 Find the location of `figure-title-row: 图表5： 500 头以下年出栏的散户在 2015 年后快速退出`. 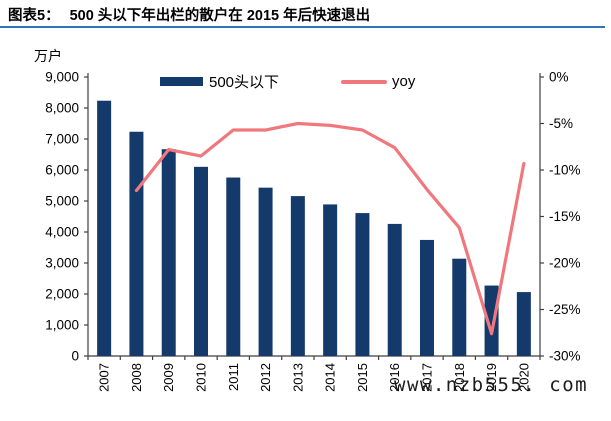

figure-title-row: 图表5： 500 头以下年出栏的散户在 2015 年后快速退出 is located at coordinates (307, 14).